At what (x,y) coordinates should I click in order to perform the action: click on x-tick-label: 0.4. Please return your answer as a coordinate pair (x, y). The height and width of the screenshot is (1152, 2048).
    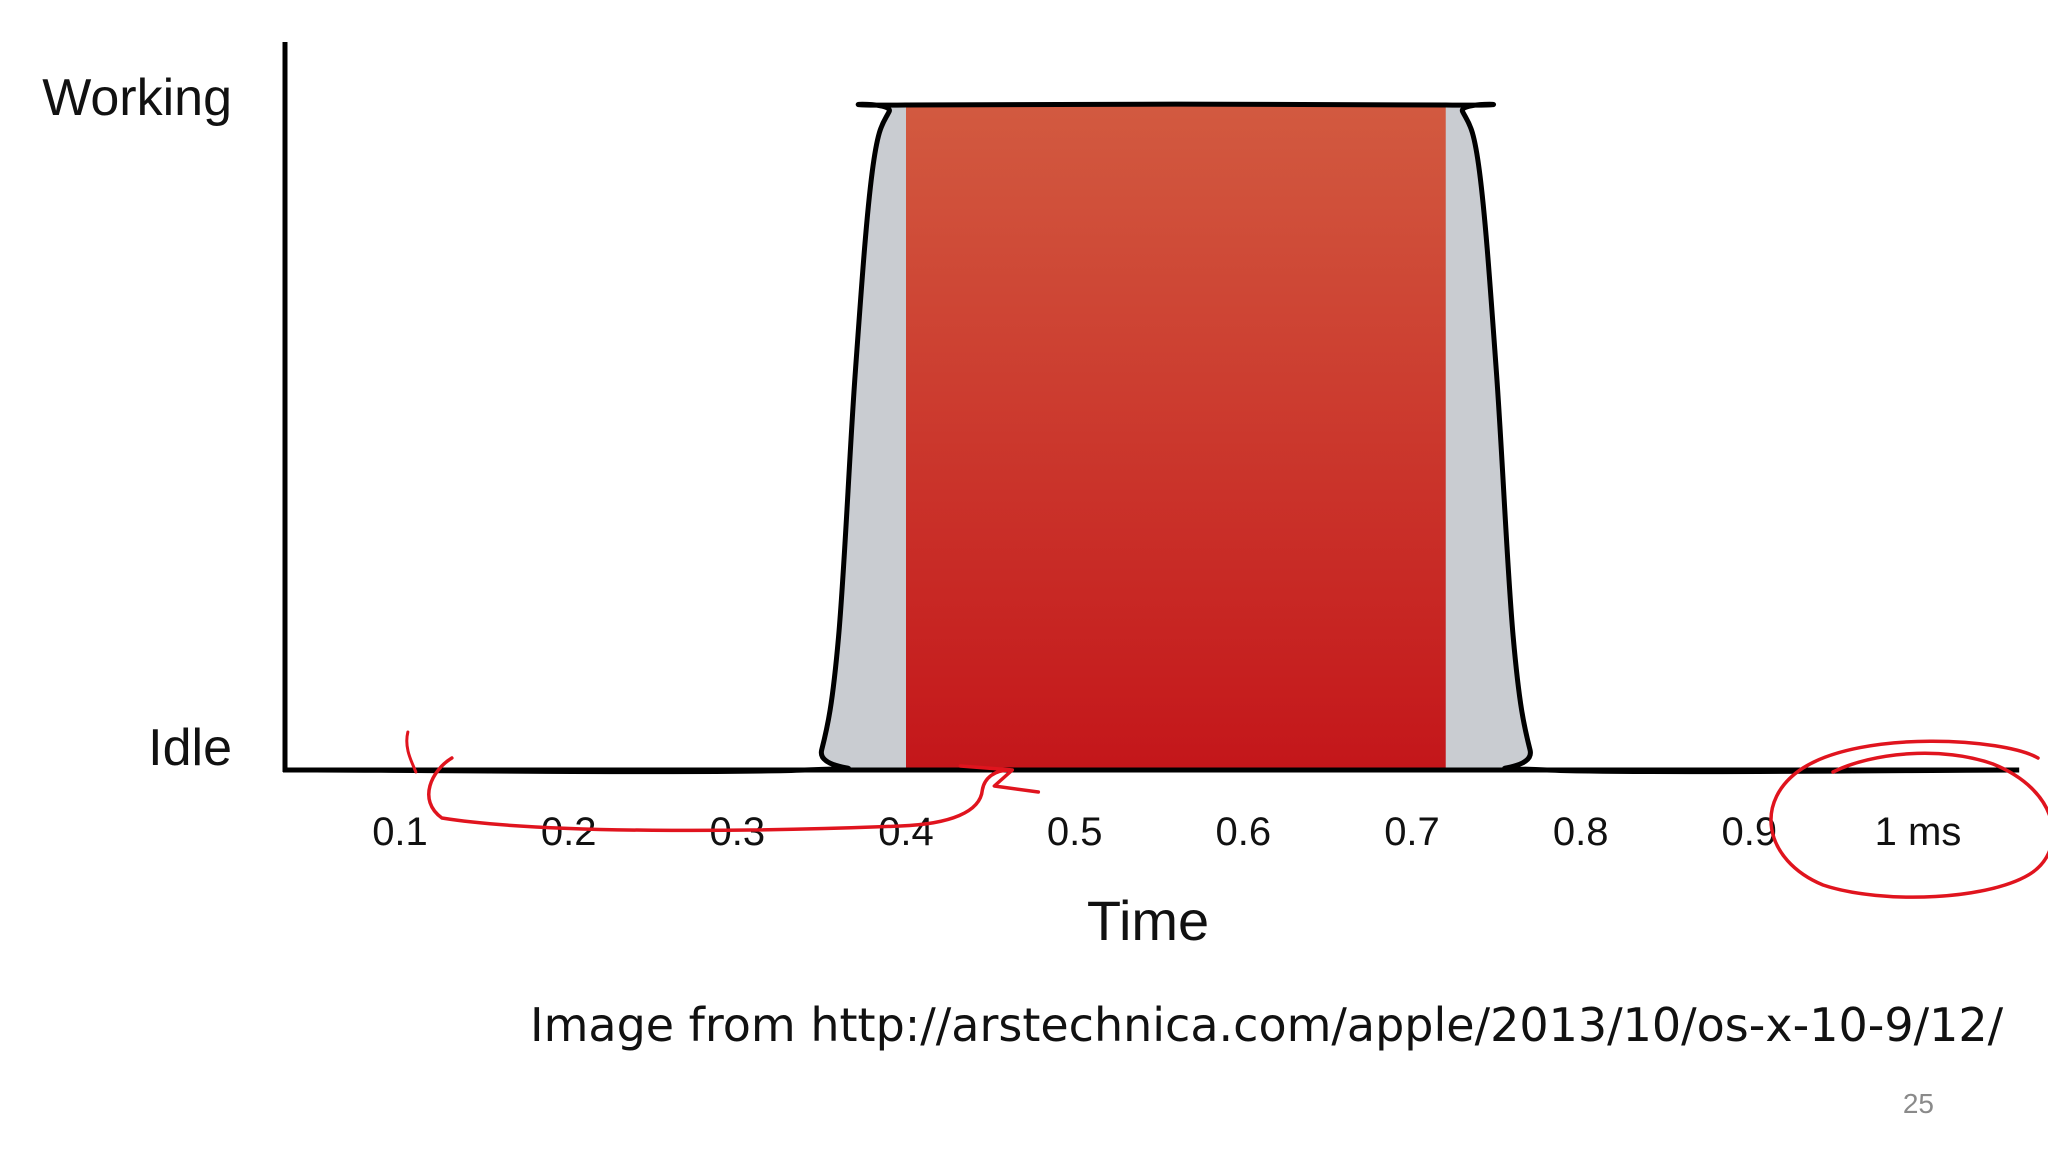
    Looking at the image, I should click on (906, 832).